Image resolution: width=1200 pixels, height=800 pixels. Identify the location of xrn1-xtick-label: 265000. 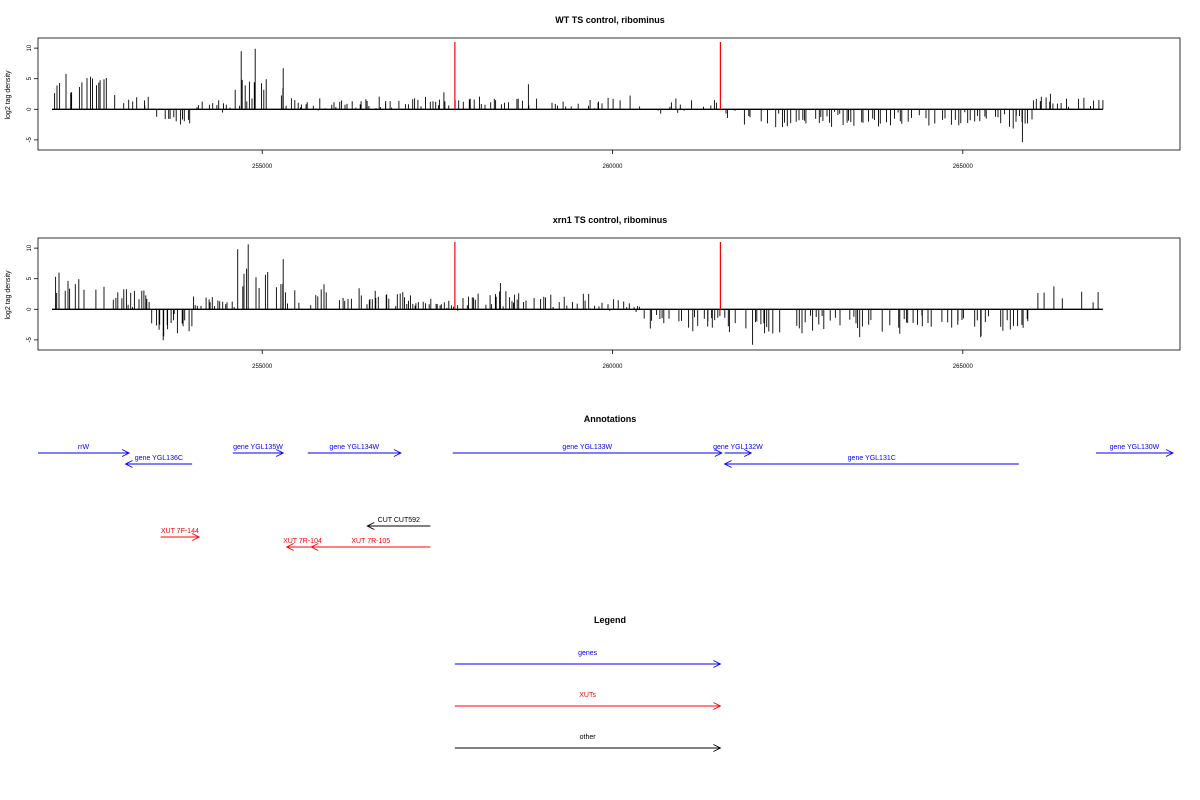
(963, 367).